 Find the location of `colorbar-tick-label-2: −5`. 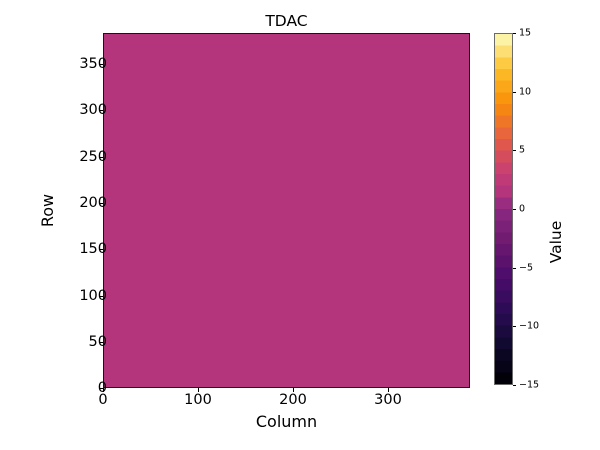

colorbar-tick-label-2: −5 is located at coordinates (526, 268).